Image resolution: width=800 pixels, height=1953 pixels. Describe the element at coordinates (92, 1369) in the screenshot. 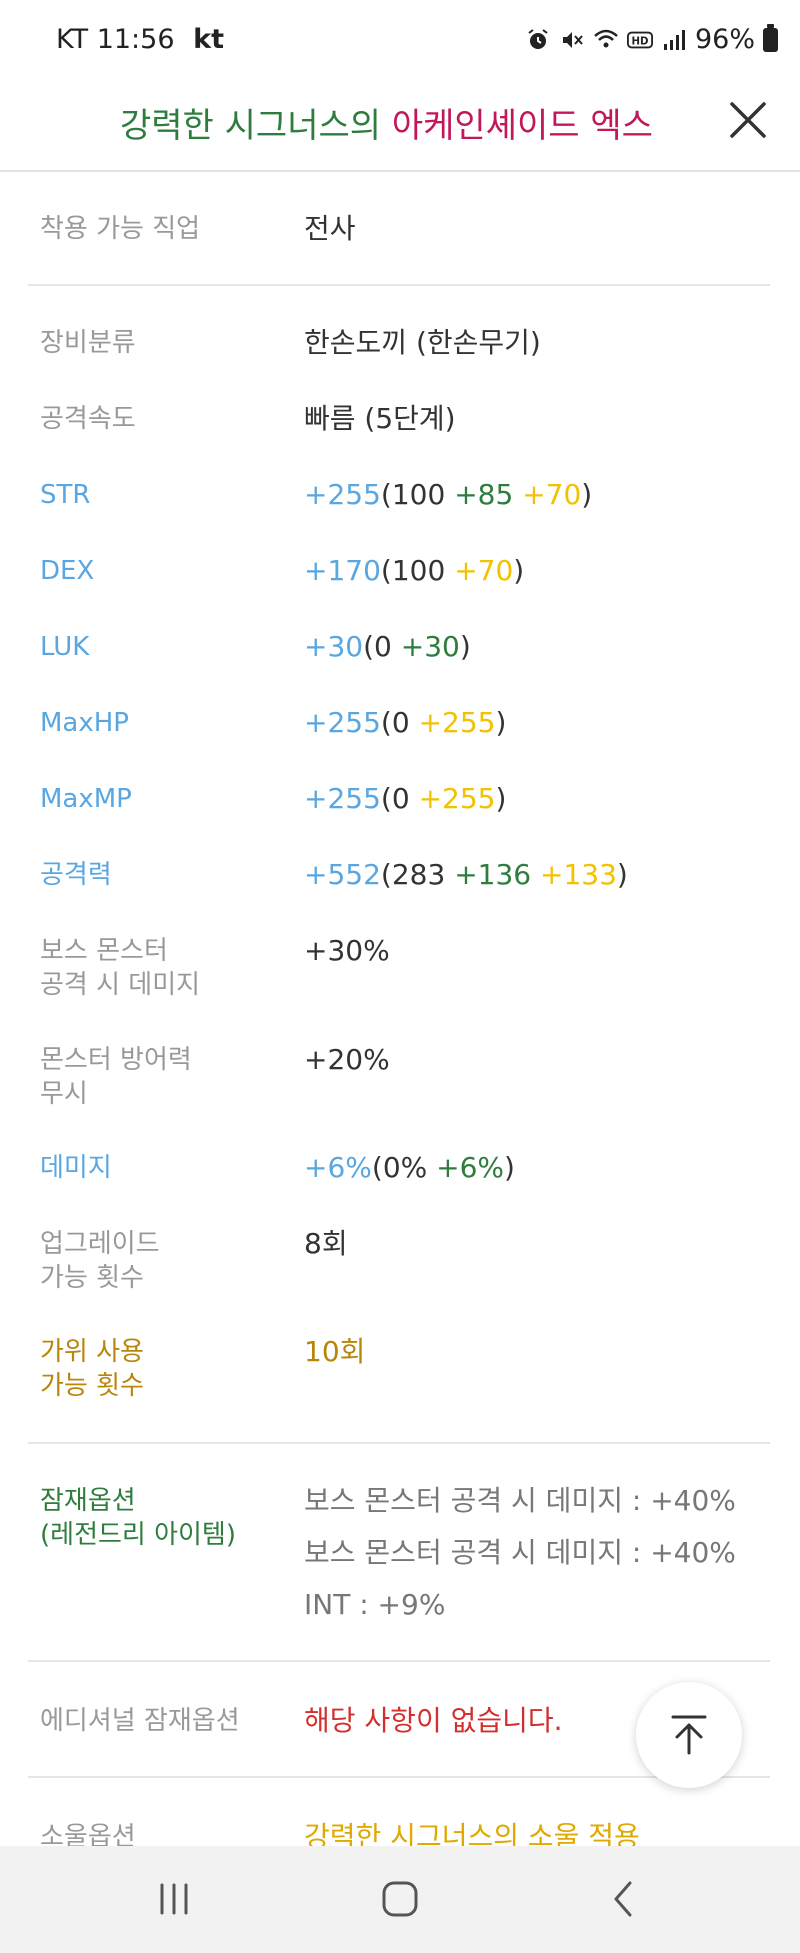

I see `label-scissors: 가위 사용 가능 횟수` at that location.